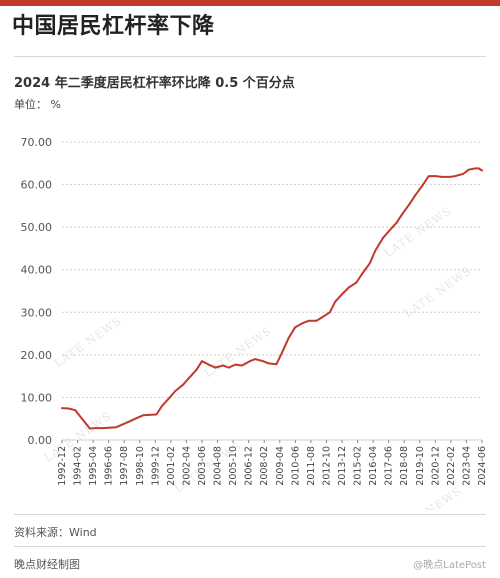  I want to click on x-tick-label: 2005-10, so click(233, 466).